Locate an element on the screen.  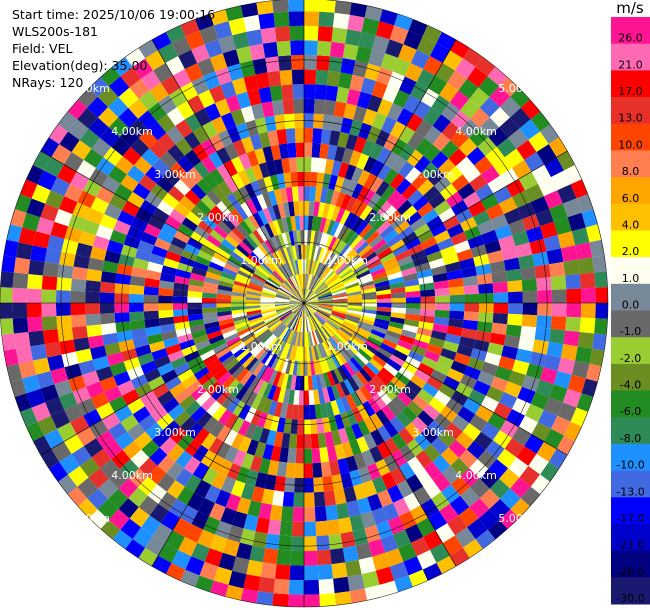
colorbar-tick-label: -10.0 is located at coordinates (630, 465).